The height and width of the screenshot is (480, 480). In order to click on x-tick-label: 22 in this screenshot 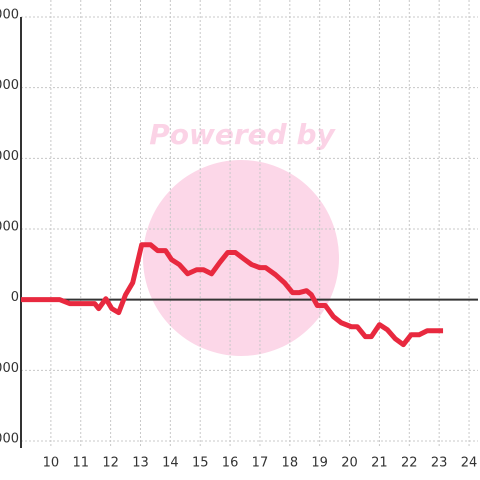, I will do `click(409, 463)`.